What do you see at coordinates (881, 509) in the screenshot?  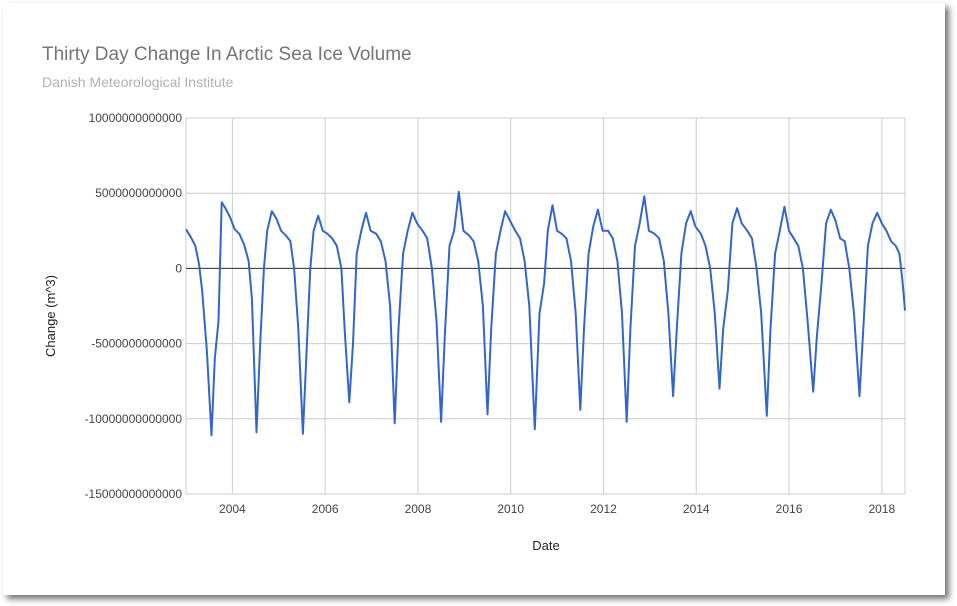 I see `x-tick-label: 2018` at bounding box center [881, 509].